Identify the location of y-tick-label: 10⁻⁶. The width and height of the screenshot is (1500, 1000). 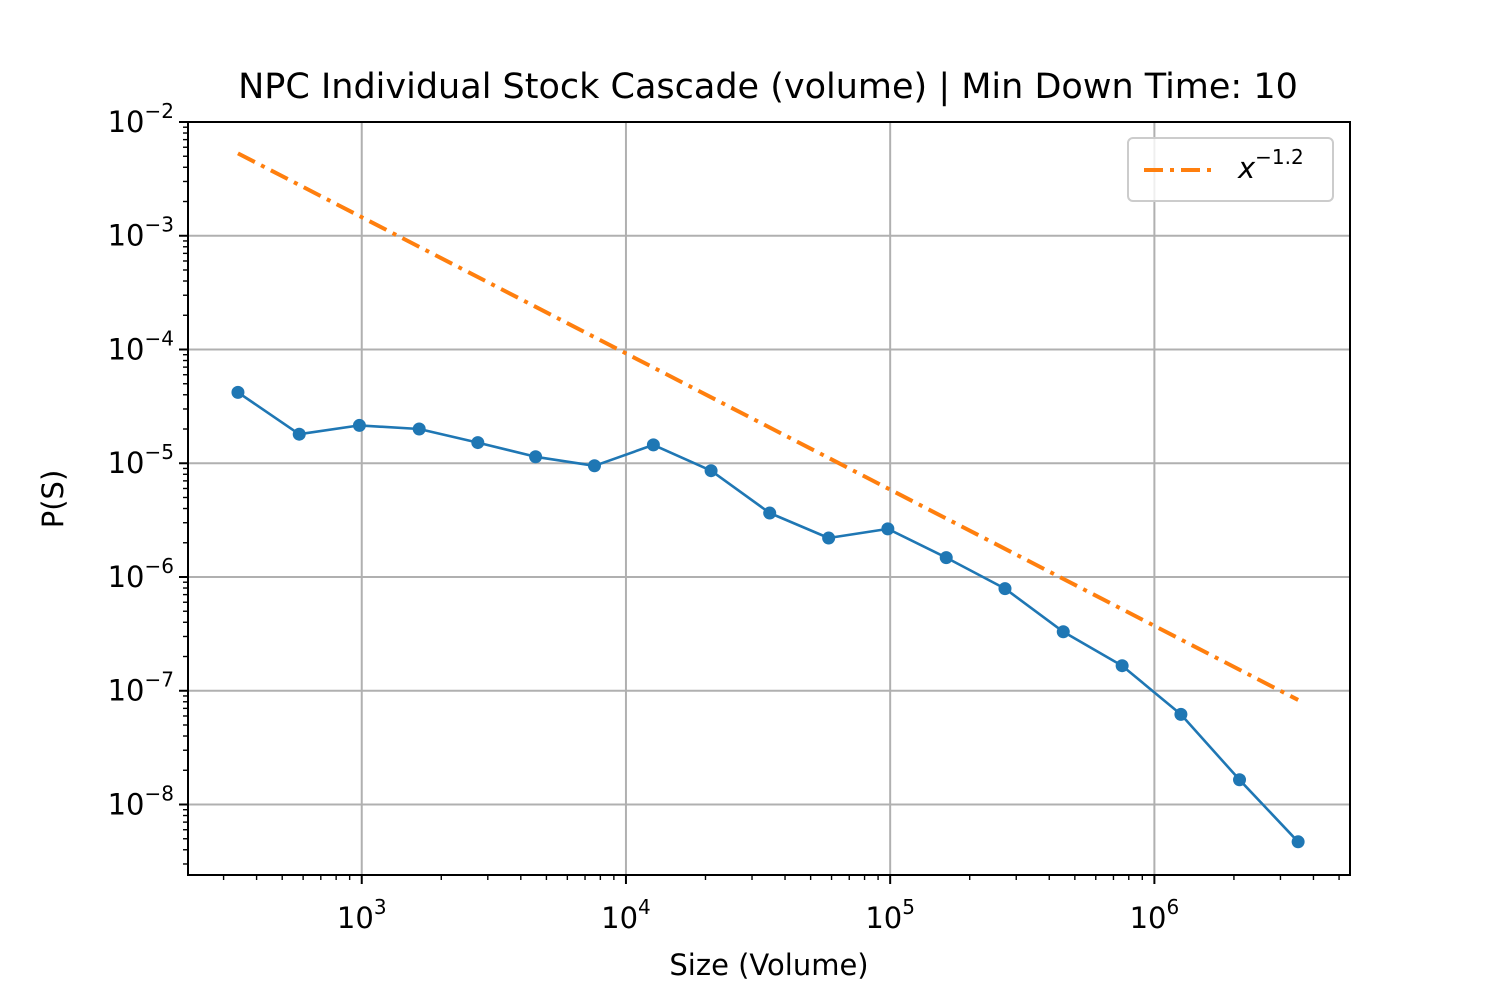
(141, 574).